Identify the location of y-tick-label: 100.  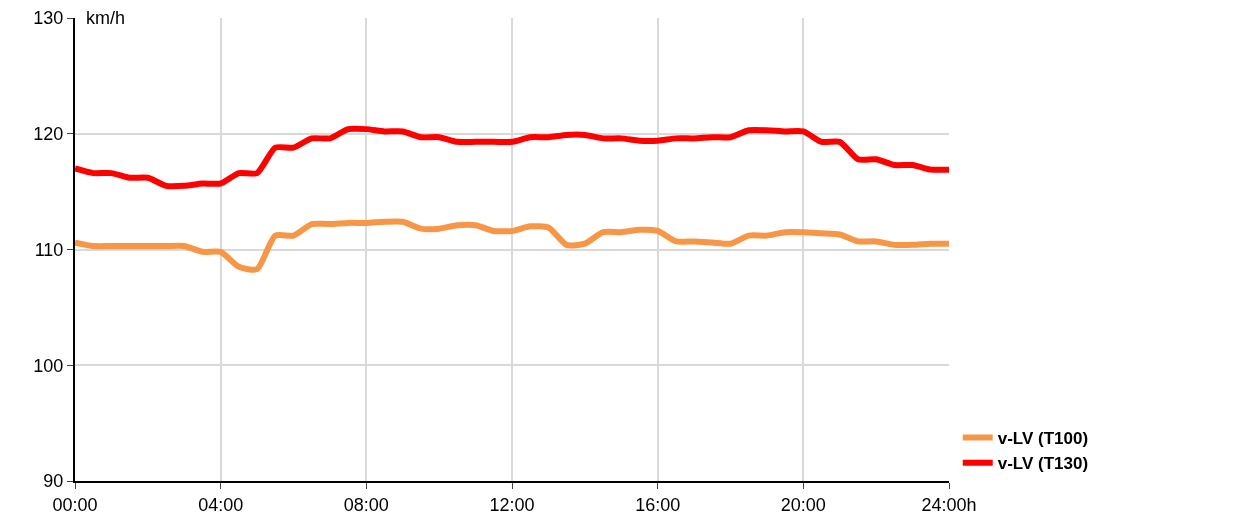
(48, 365).